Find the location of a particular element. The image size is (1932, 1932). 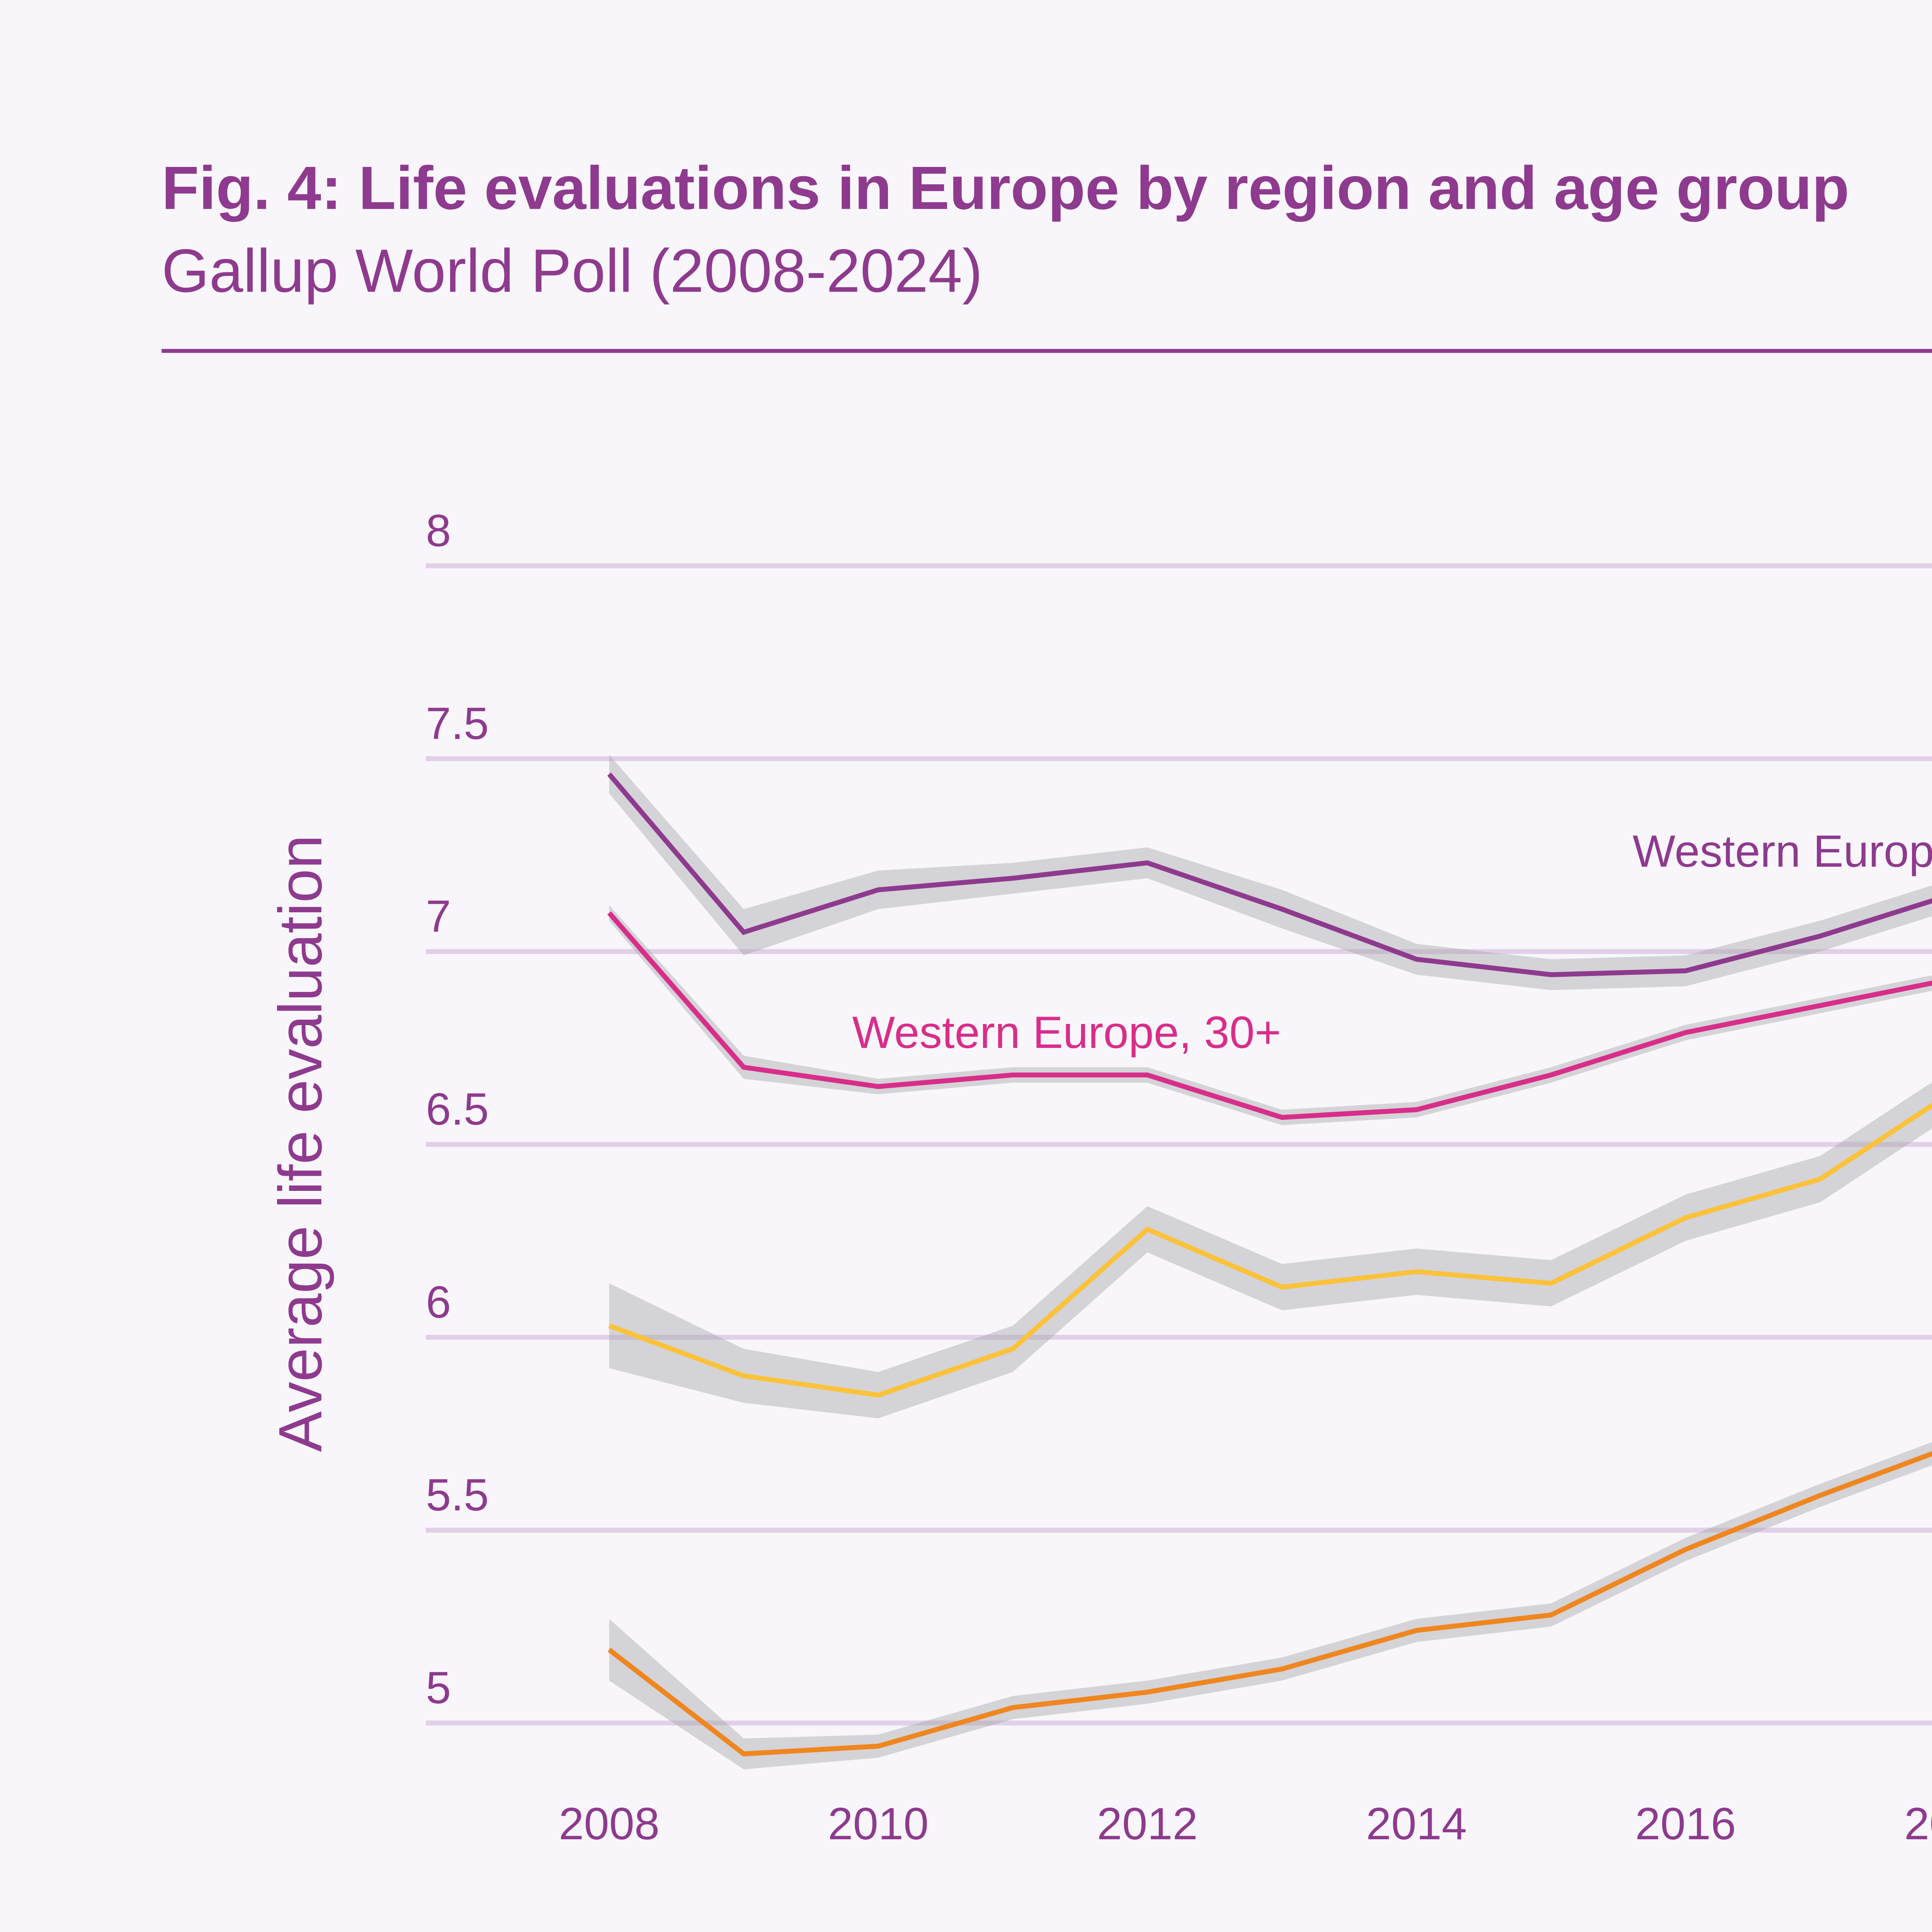

y-tick-label: 7.5 is located at coordinates (457, 723).